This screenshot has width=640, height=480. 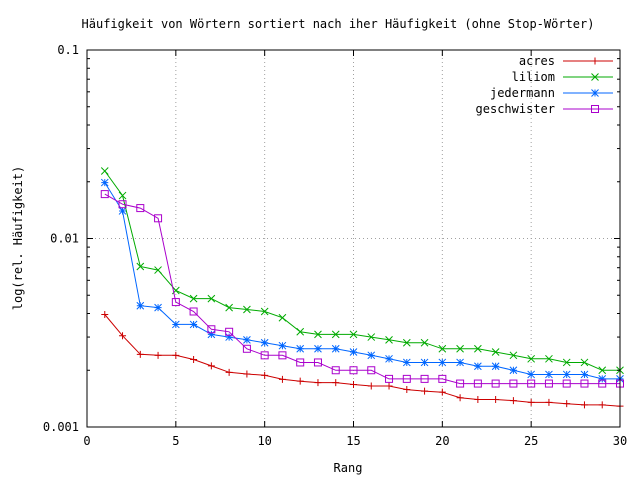 What do you see at coordinates (531, 441) in the screenshot?
I see `x-tick-label: 25` at bounding box center [531, 441].